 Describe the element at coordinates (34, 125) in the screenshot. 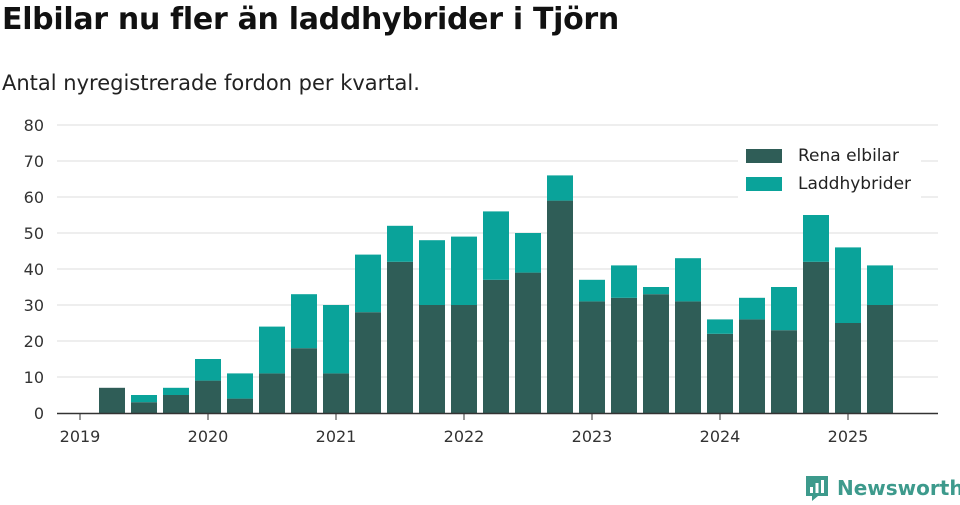

I see `y-tick-label: 80` at that location.